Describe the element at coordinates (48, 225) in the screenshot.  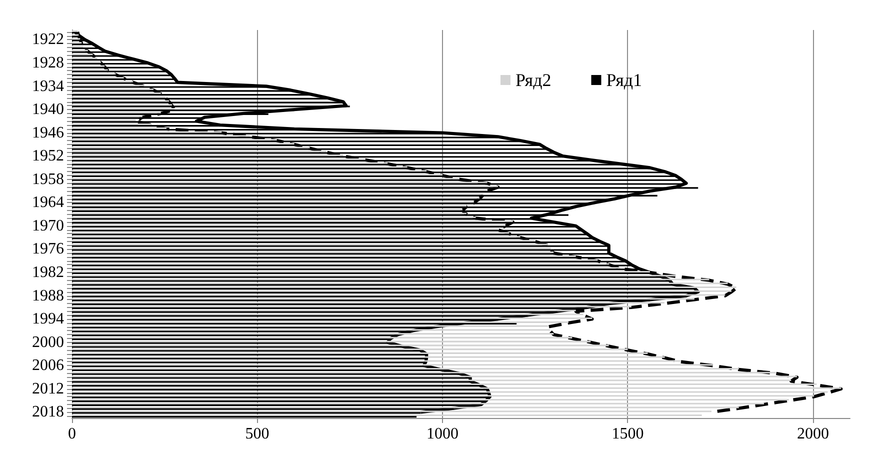
I see `y-tick-label: 1970` at that location.